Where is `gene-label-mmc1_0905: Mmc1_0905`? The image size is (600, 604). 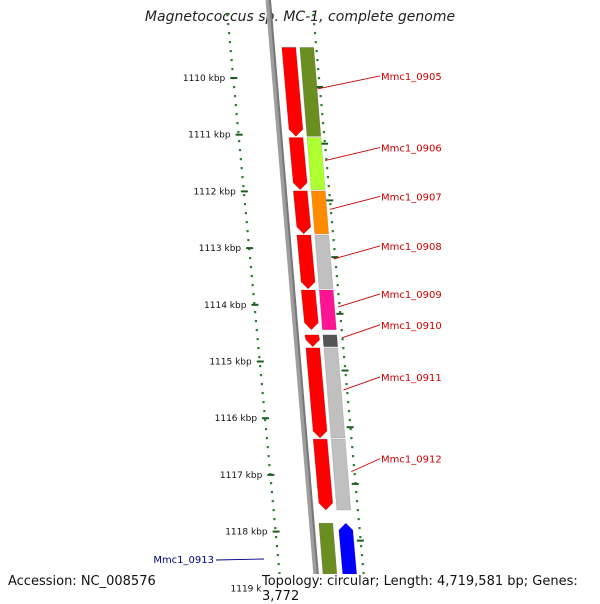
gene-label-mmc1_0905: Mmc1_0905 is located at coordinates (411, 77).